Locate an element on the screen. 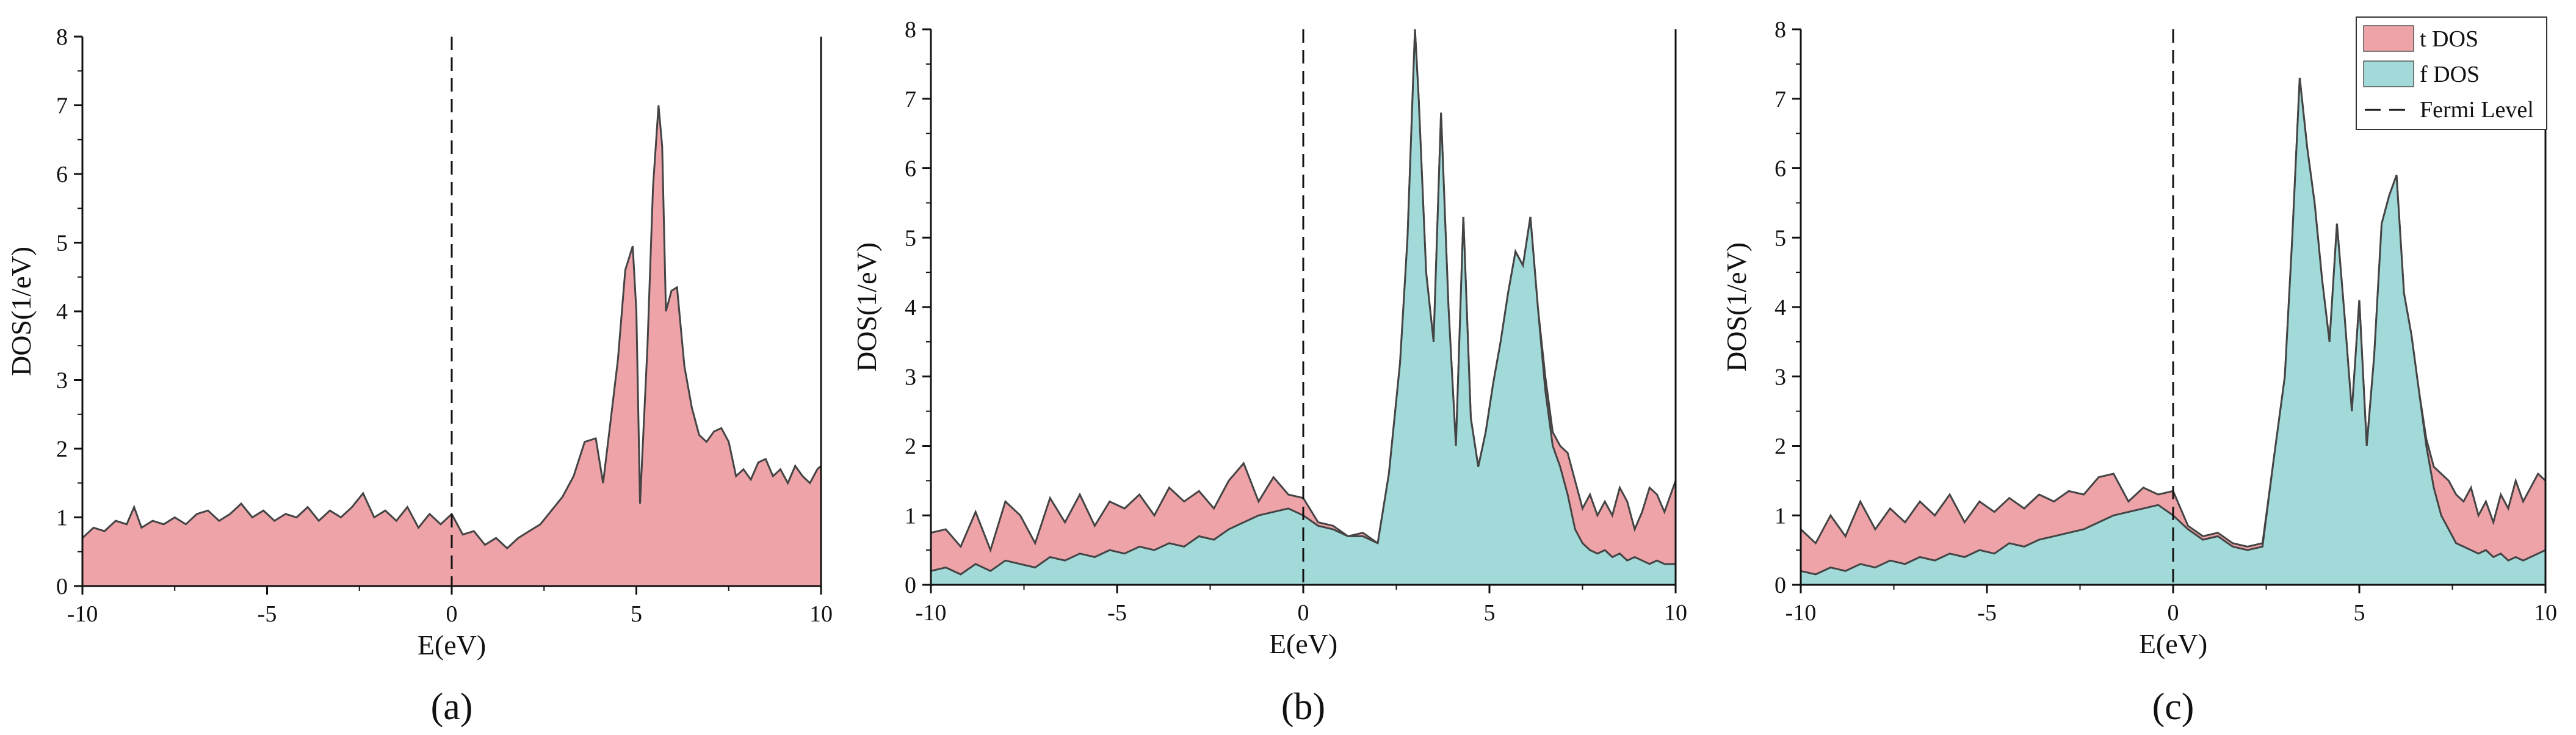 This screenshot has height=735, width=2576. panel-label: (b) is located at coordinates (1303, 707).